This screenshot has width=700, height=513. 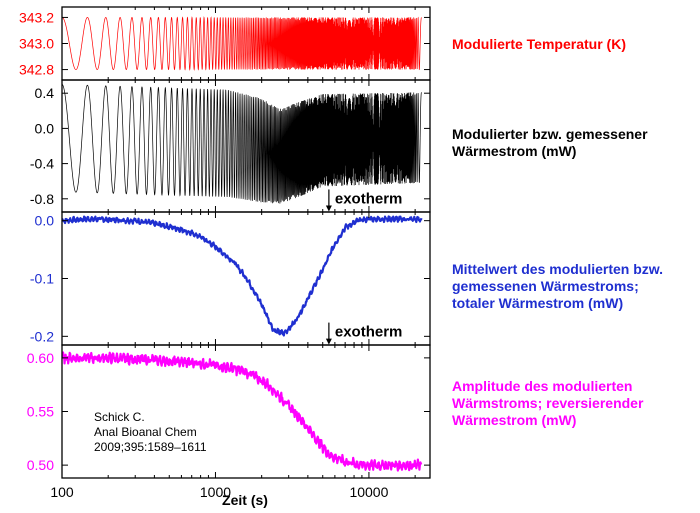 I want to click on mean-heat-flow-series-line, so click(x=242, y=276).